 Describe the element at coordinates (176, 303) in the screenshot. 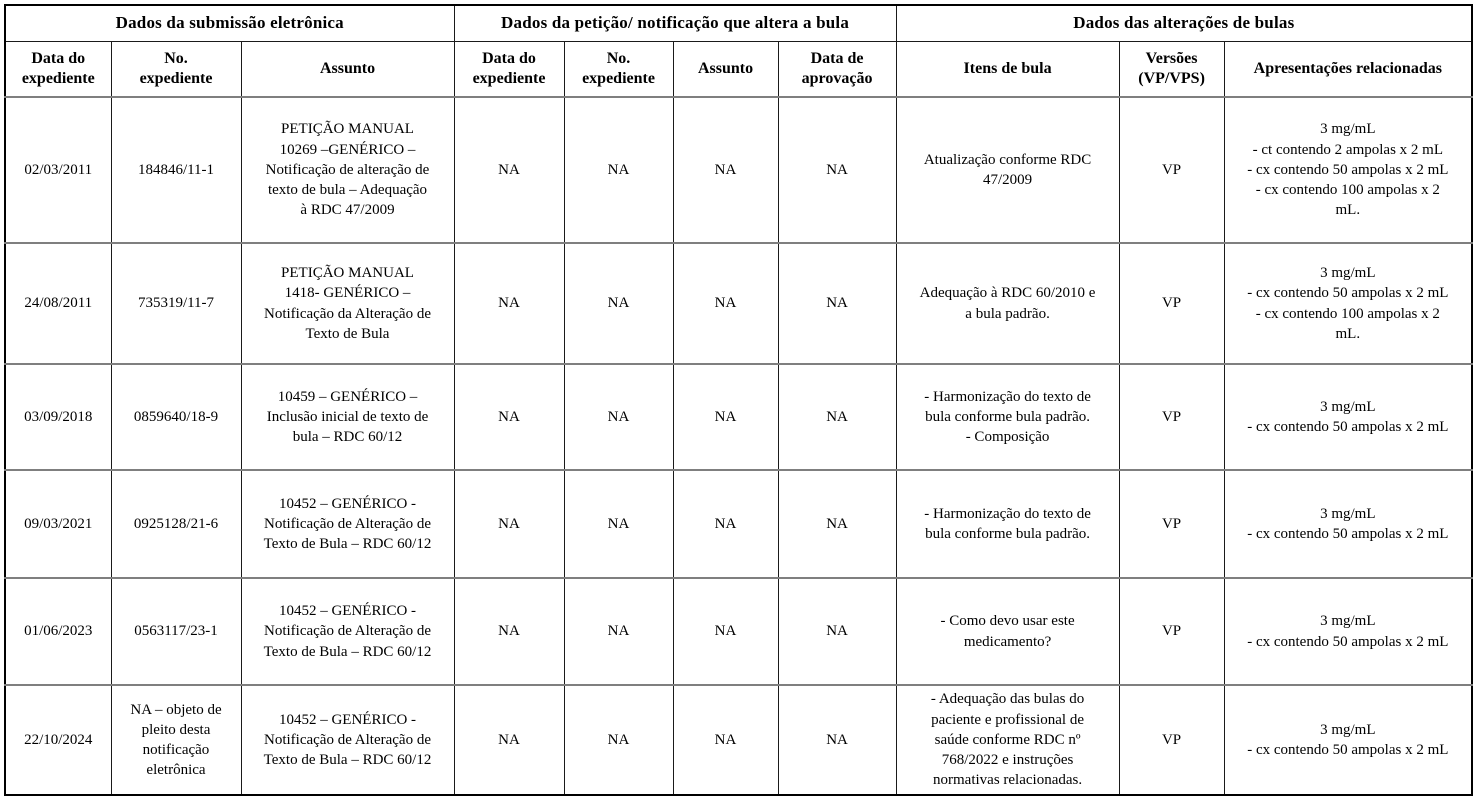

I see `cell: 735319/11-7` at that location.